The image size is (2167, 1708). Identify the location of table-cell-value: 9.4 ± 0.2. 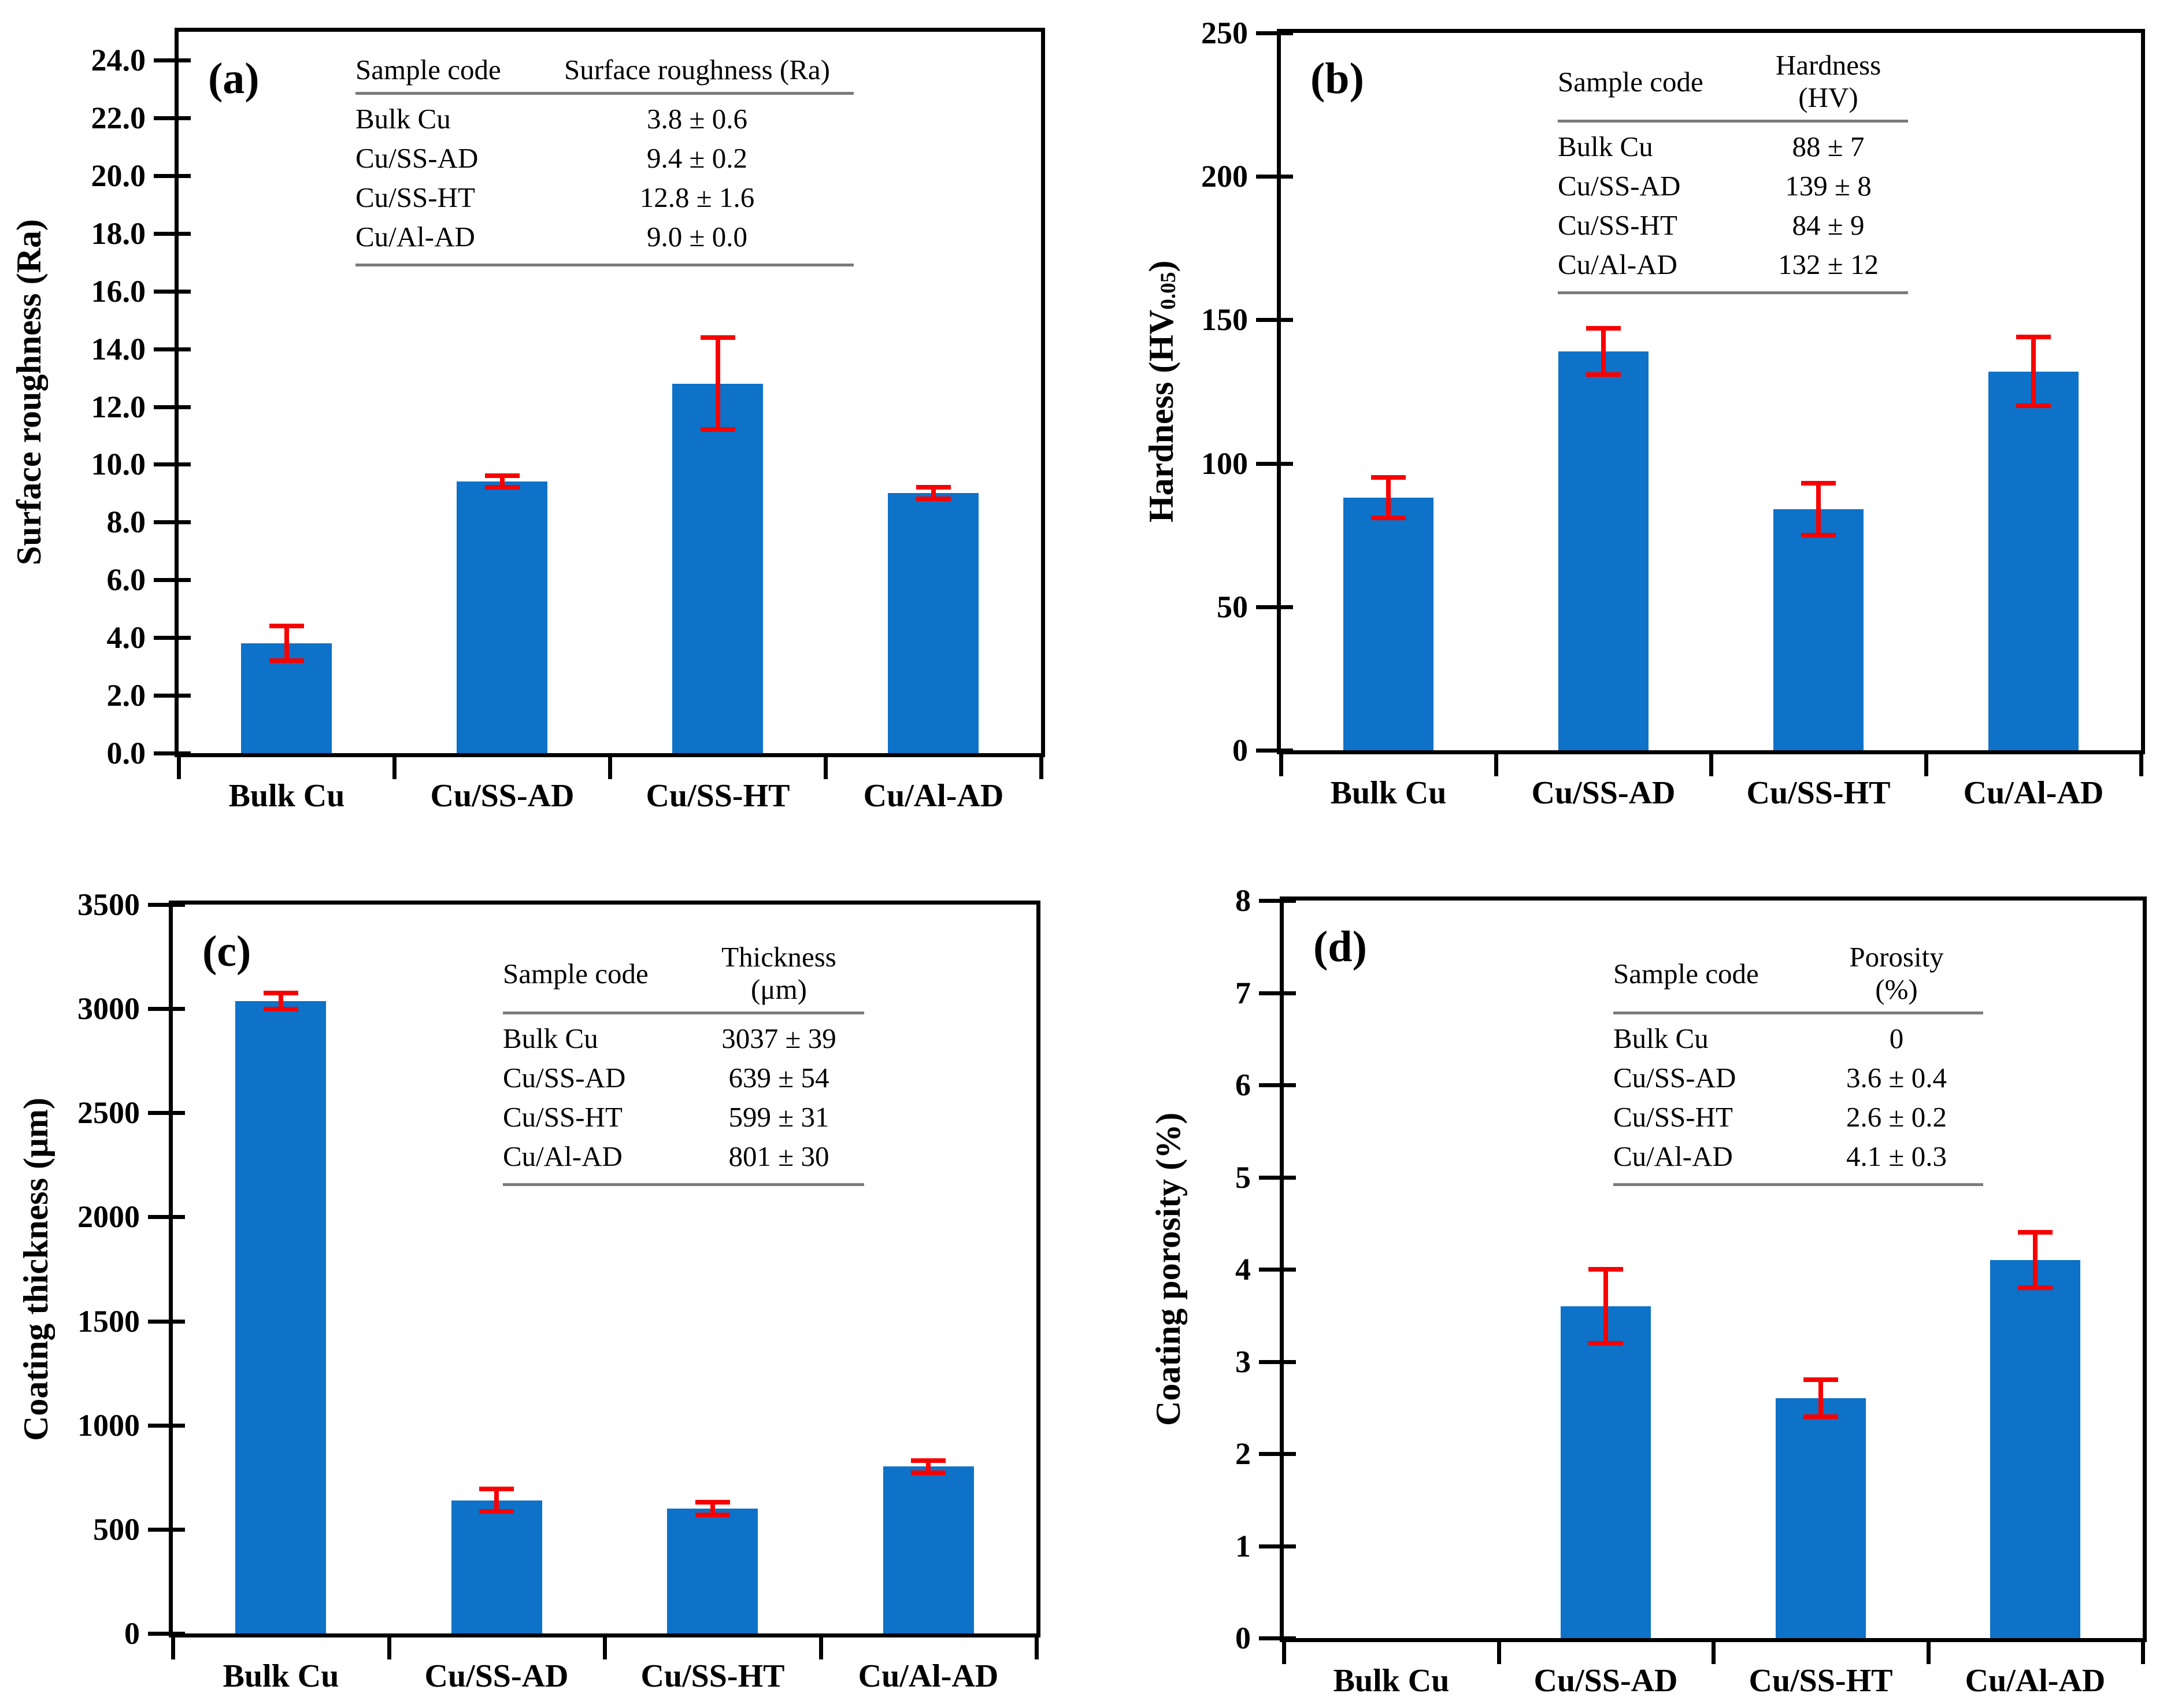
(697, 158).